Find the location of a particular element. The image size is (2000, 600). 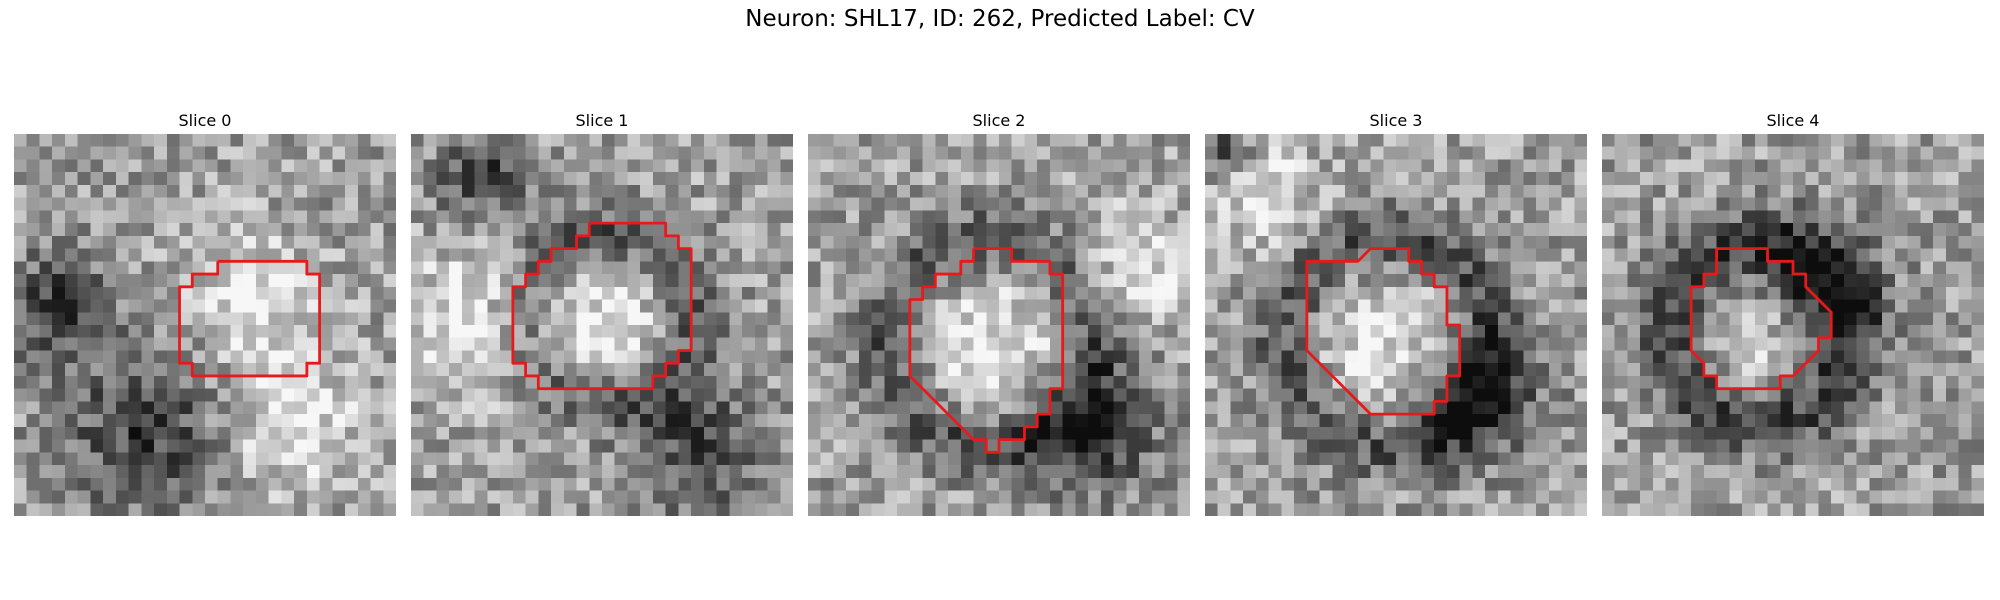

slice-panel-1: Slice 1 is located at coordinates (602, 312).